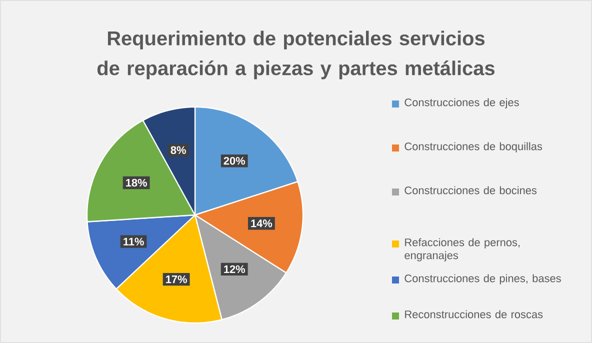 Image resolution: width=592 pixels, height=343 pixels. Describe the element at coordinates (461, 103) in the screenshot. I see `legend-label: Construcciones de ejes` at that location.